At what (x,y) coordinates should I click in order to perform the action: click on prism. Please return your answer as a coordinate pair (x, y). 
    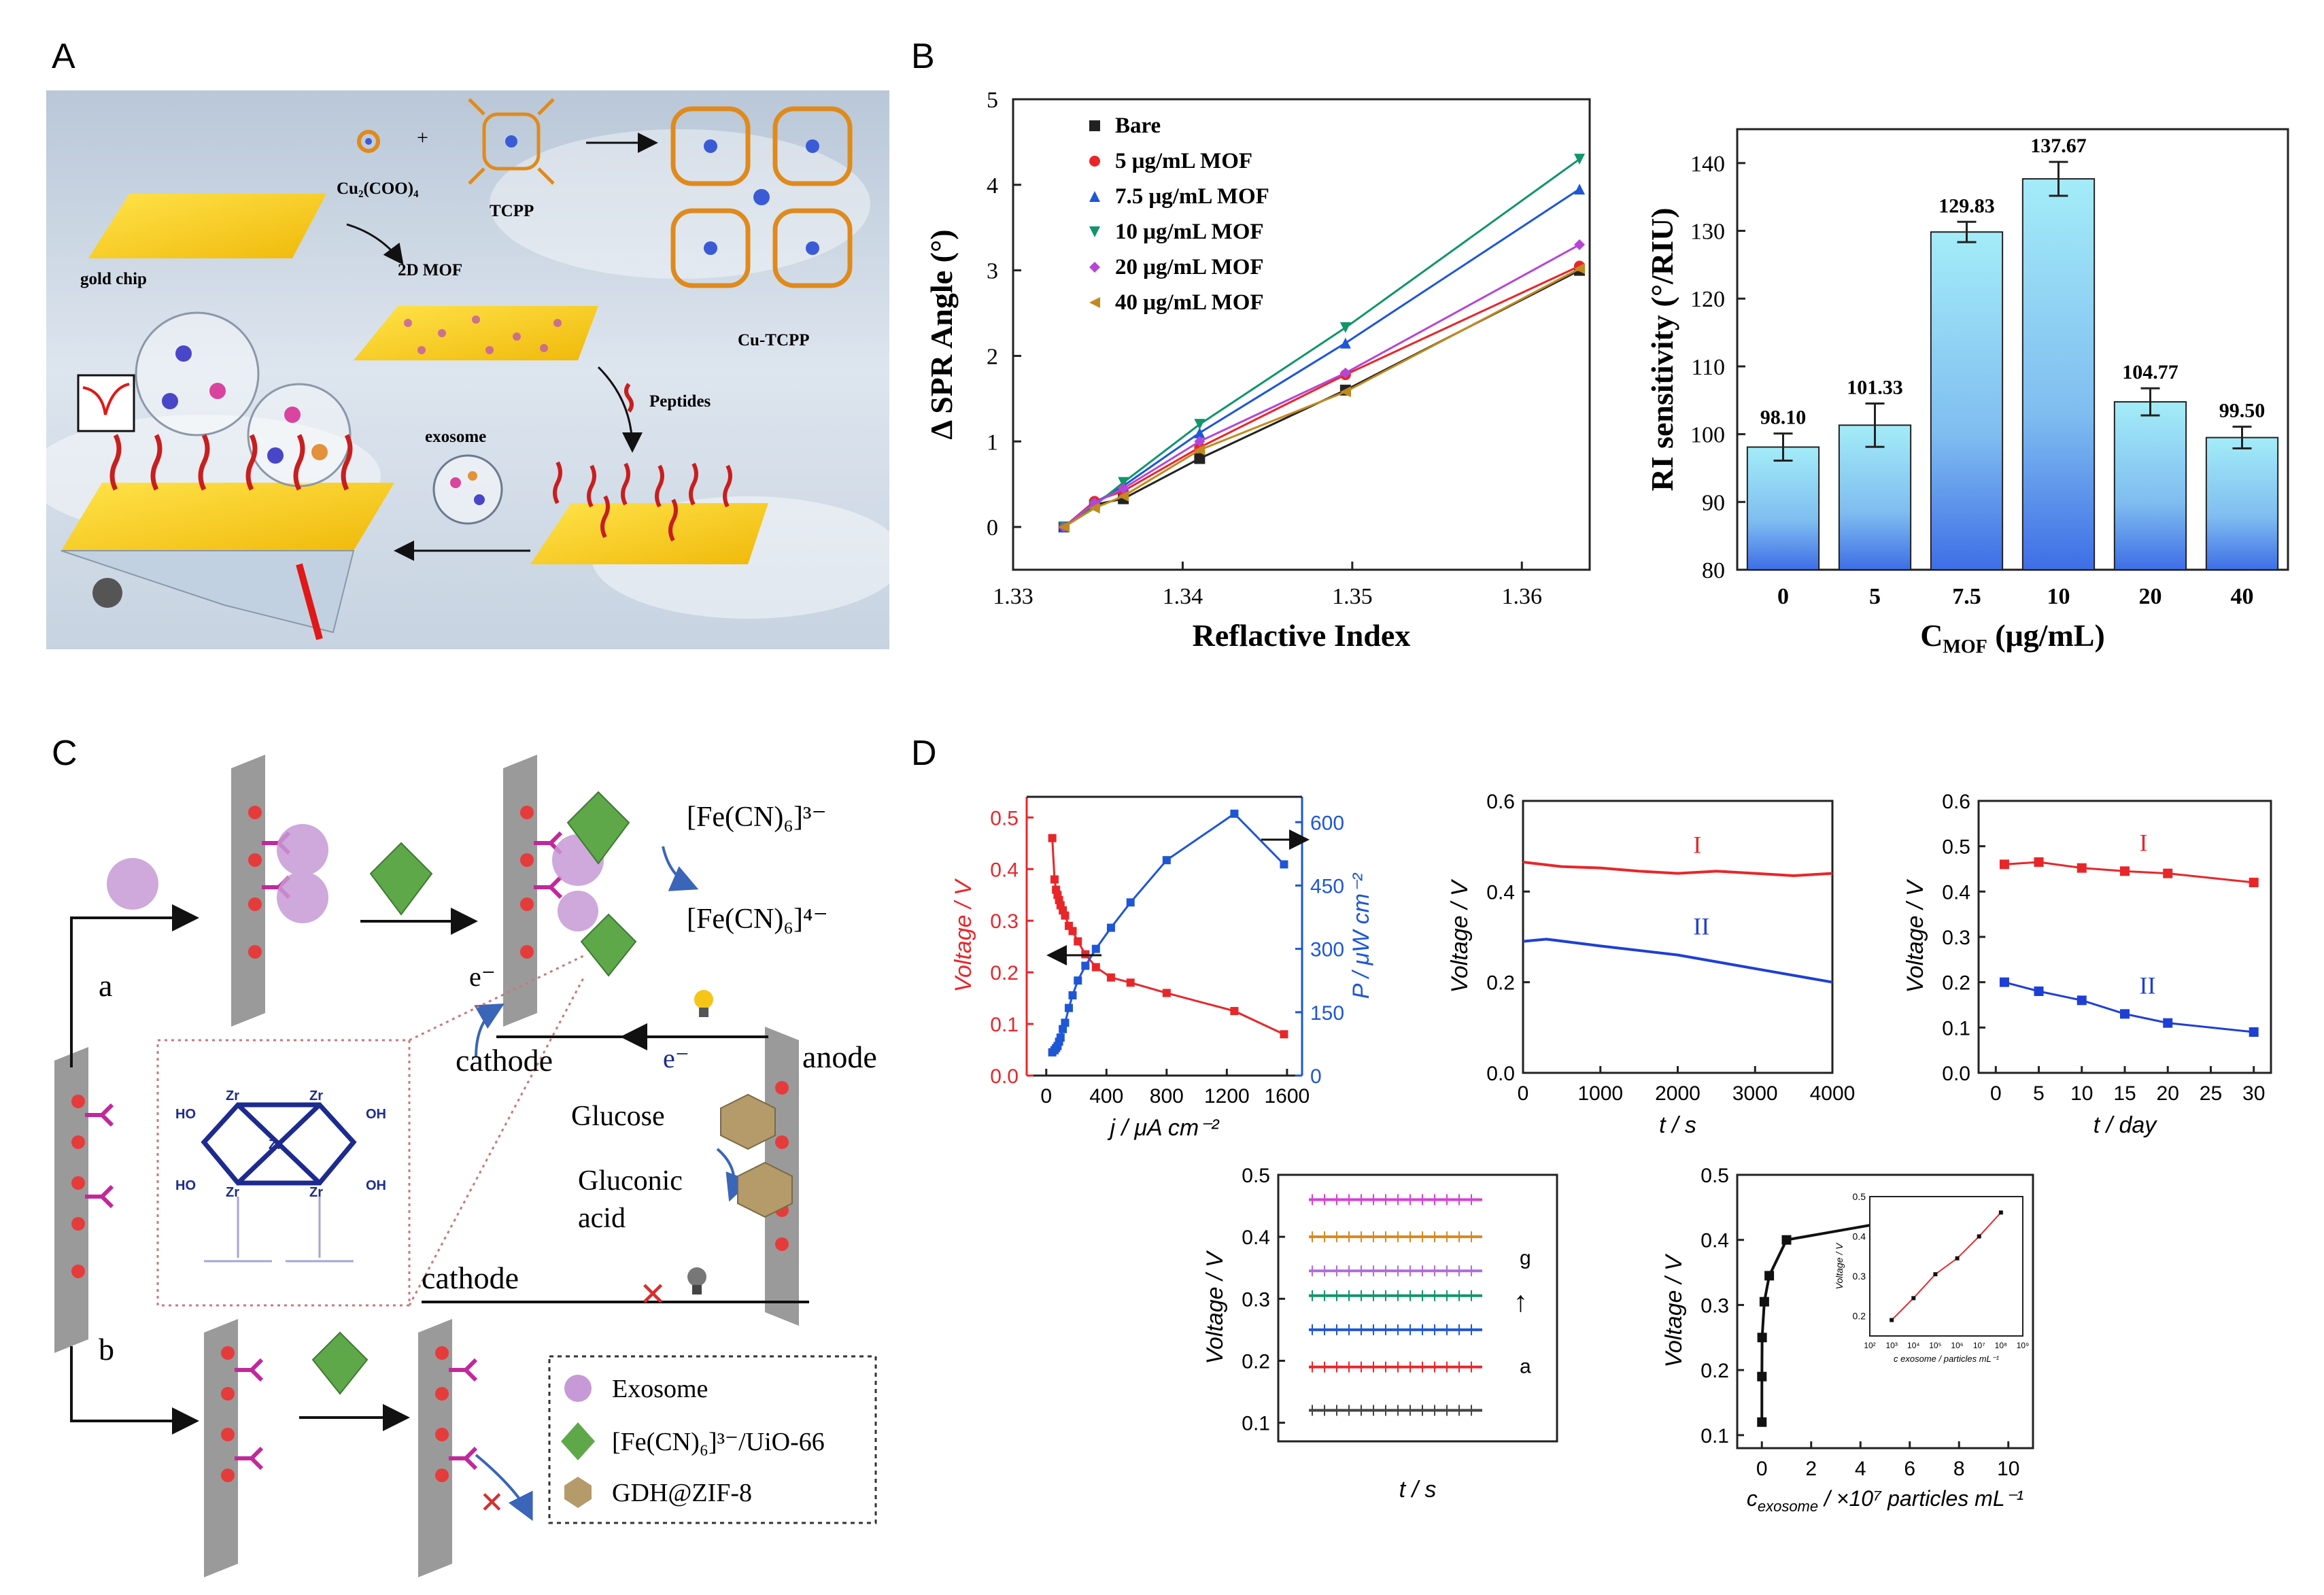
    Looking at the image, I should click on (208, 592).